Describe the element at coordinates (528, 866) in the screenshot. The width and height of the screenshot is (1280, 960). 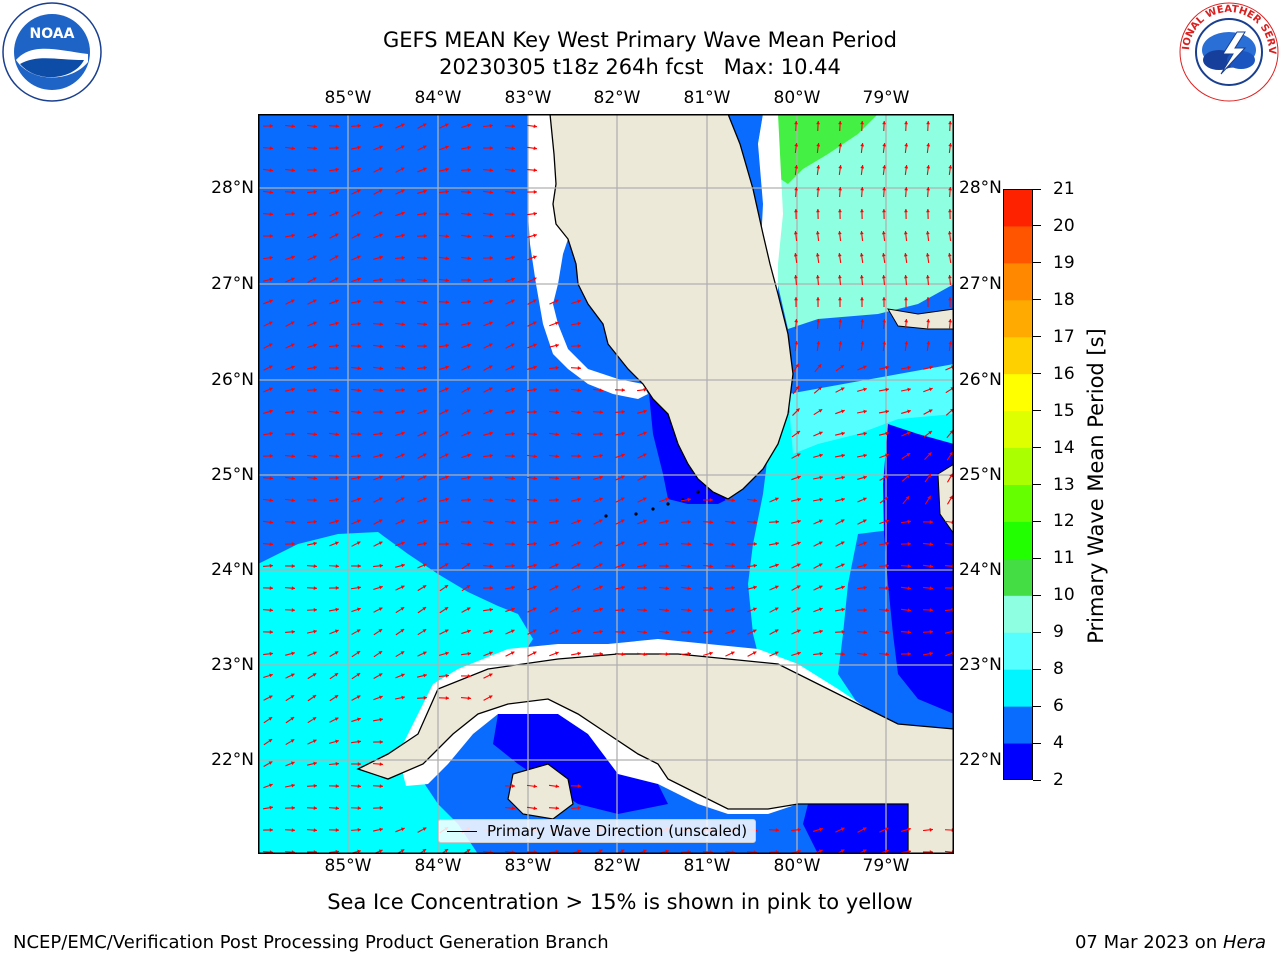
I see `lon-bottom-83w: 83°W` at that location.